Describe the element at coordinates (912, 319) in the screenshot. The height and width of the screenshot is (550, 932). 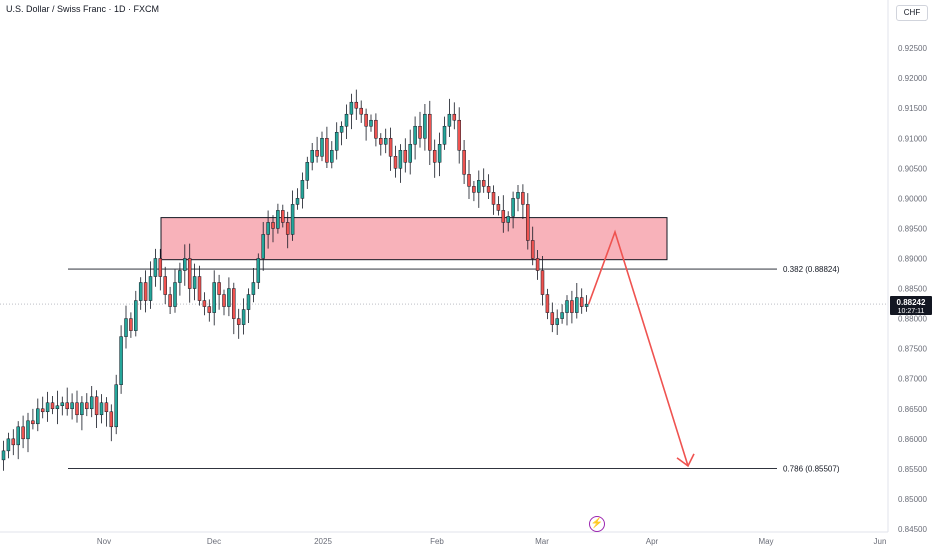
I see `y-tick-label: 0.88000` at that location.